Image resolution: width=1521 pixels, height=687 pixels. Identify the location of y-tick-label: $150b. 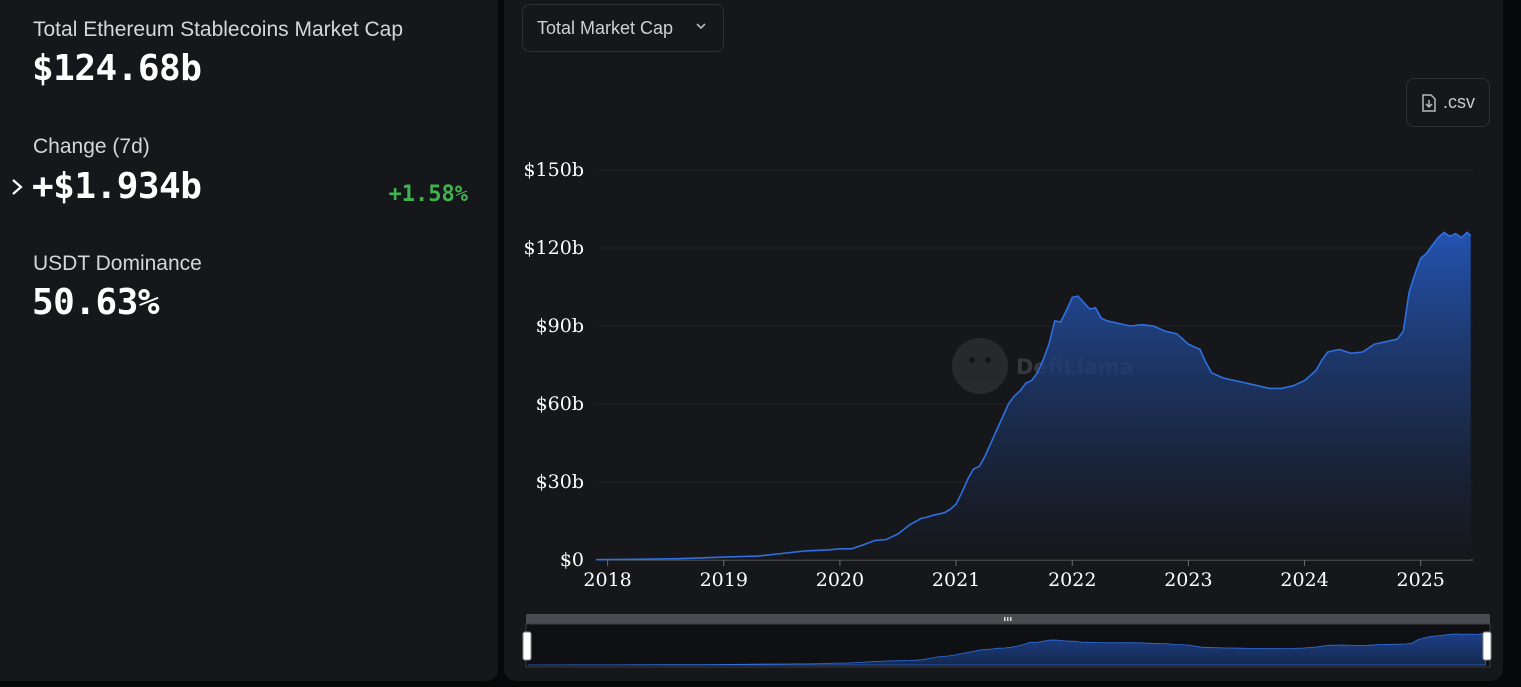
(553, 170).